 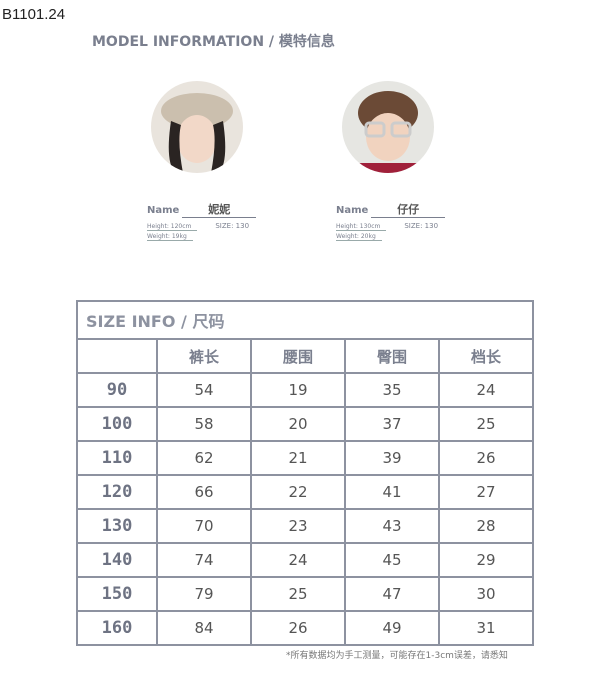 What do you see at coordinates (204, 492) in the screenshot?
I see `value-cell: 66` at bounding box center [204, 492].